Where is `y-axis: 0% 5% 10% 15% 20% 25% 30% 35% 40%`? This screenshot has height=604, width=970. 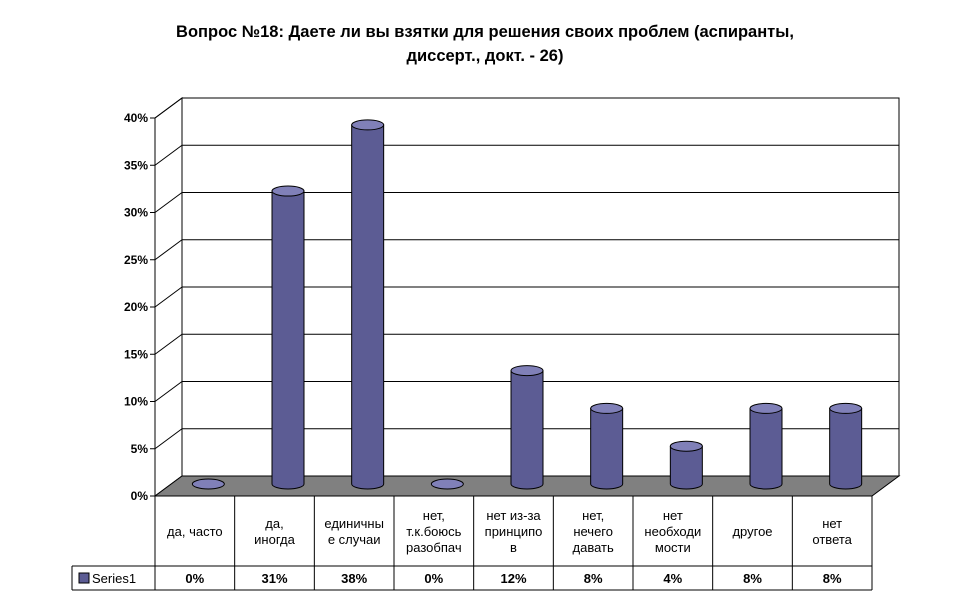 y-axis: 0% 5% 10% 15% 20% 25% 30% 35% 40% is located at coordinates (139, 307).